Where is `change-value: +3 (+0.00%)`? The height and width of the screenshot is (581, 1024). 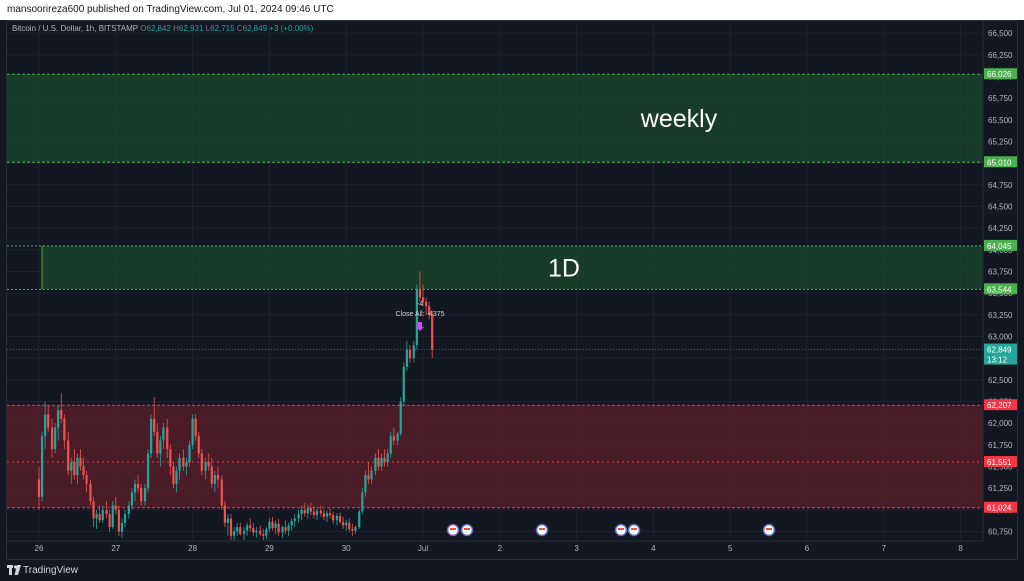 change-value: +3 (+0.00%) is located at coordinates (291, 28).